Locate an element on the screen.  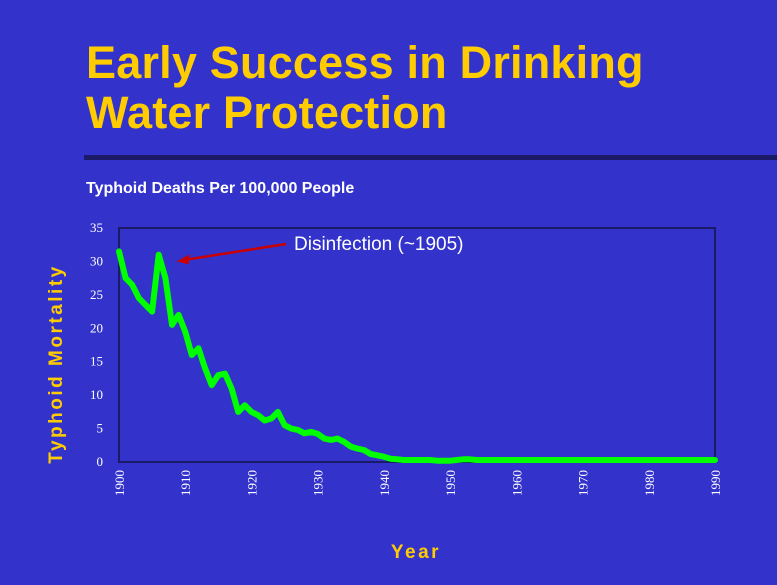
y-axis-ticks: 0 5 10 15 20 25 30 35 is located at coordinates (96, 344).